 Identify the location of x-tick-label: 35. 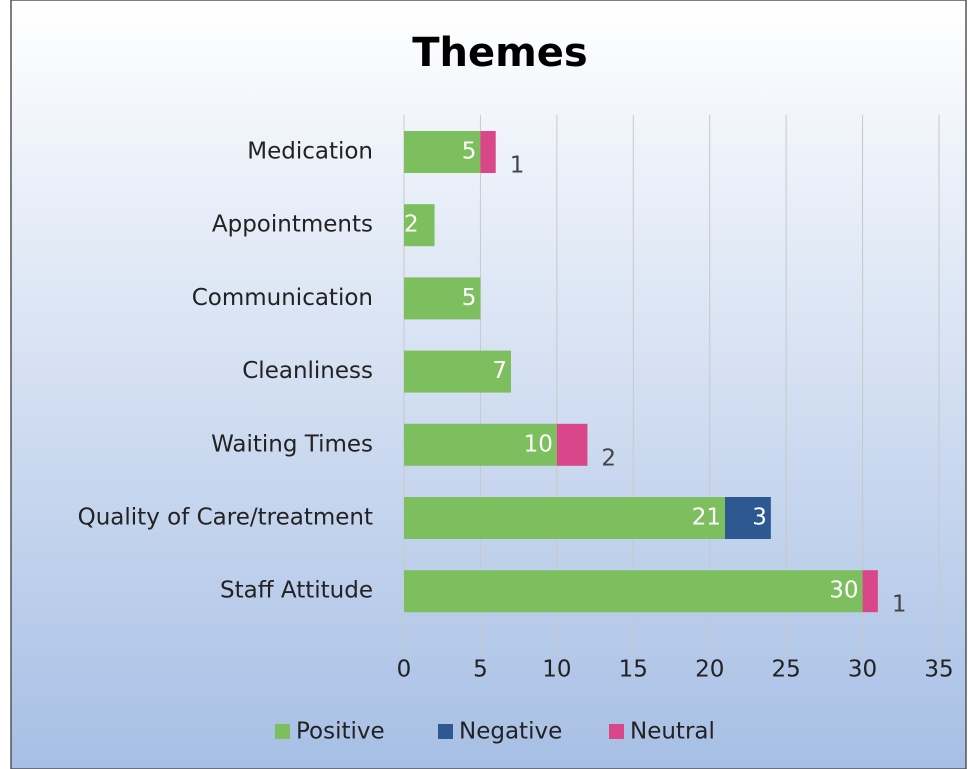
(938, 670).